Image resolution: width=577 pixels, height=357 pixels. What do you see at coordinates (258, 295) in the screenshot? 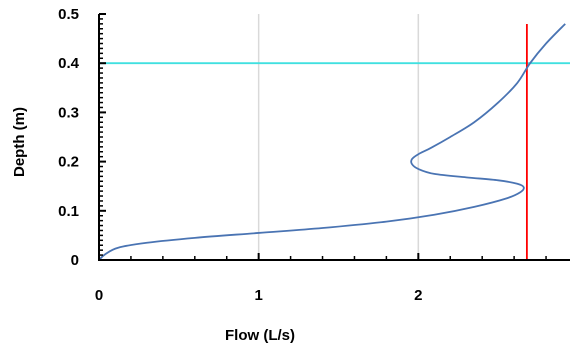
I see `x-tick-label-1: 1` at bounding box center [258, 295].